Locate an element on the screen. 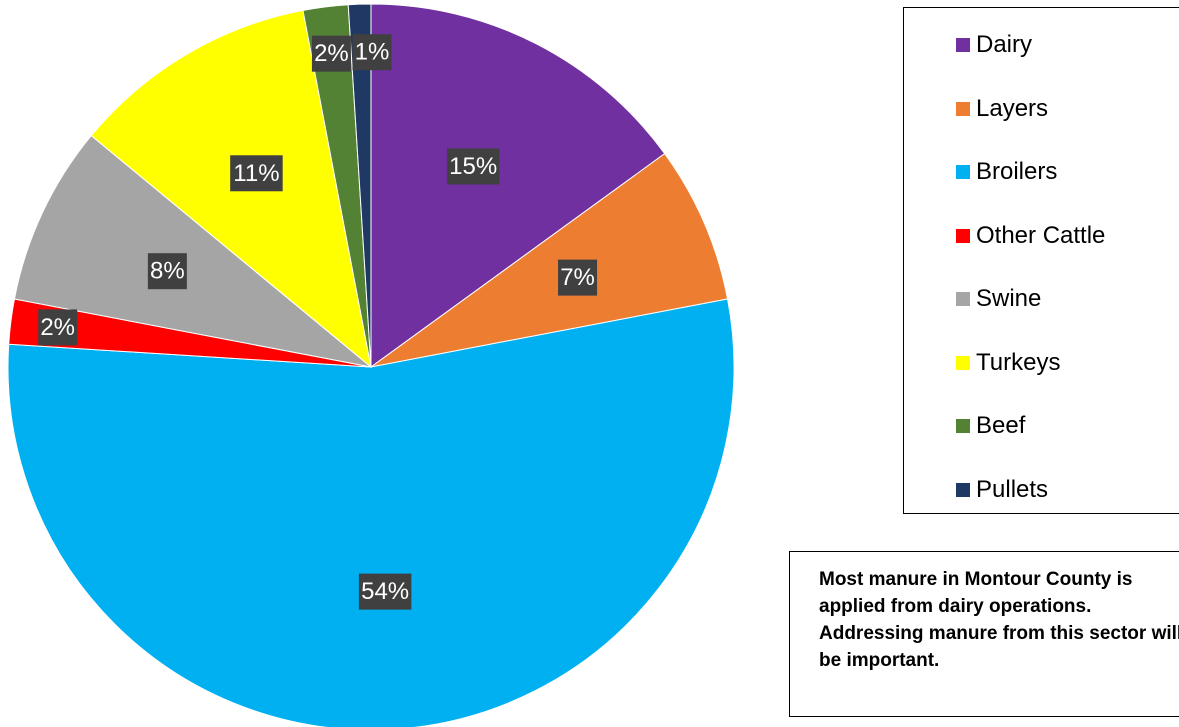 The image size is (1179, 727). data-label-pullets: 1% is located at coordinates (372, 52).